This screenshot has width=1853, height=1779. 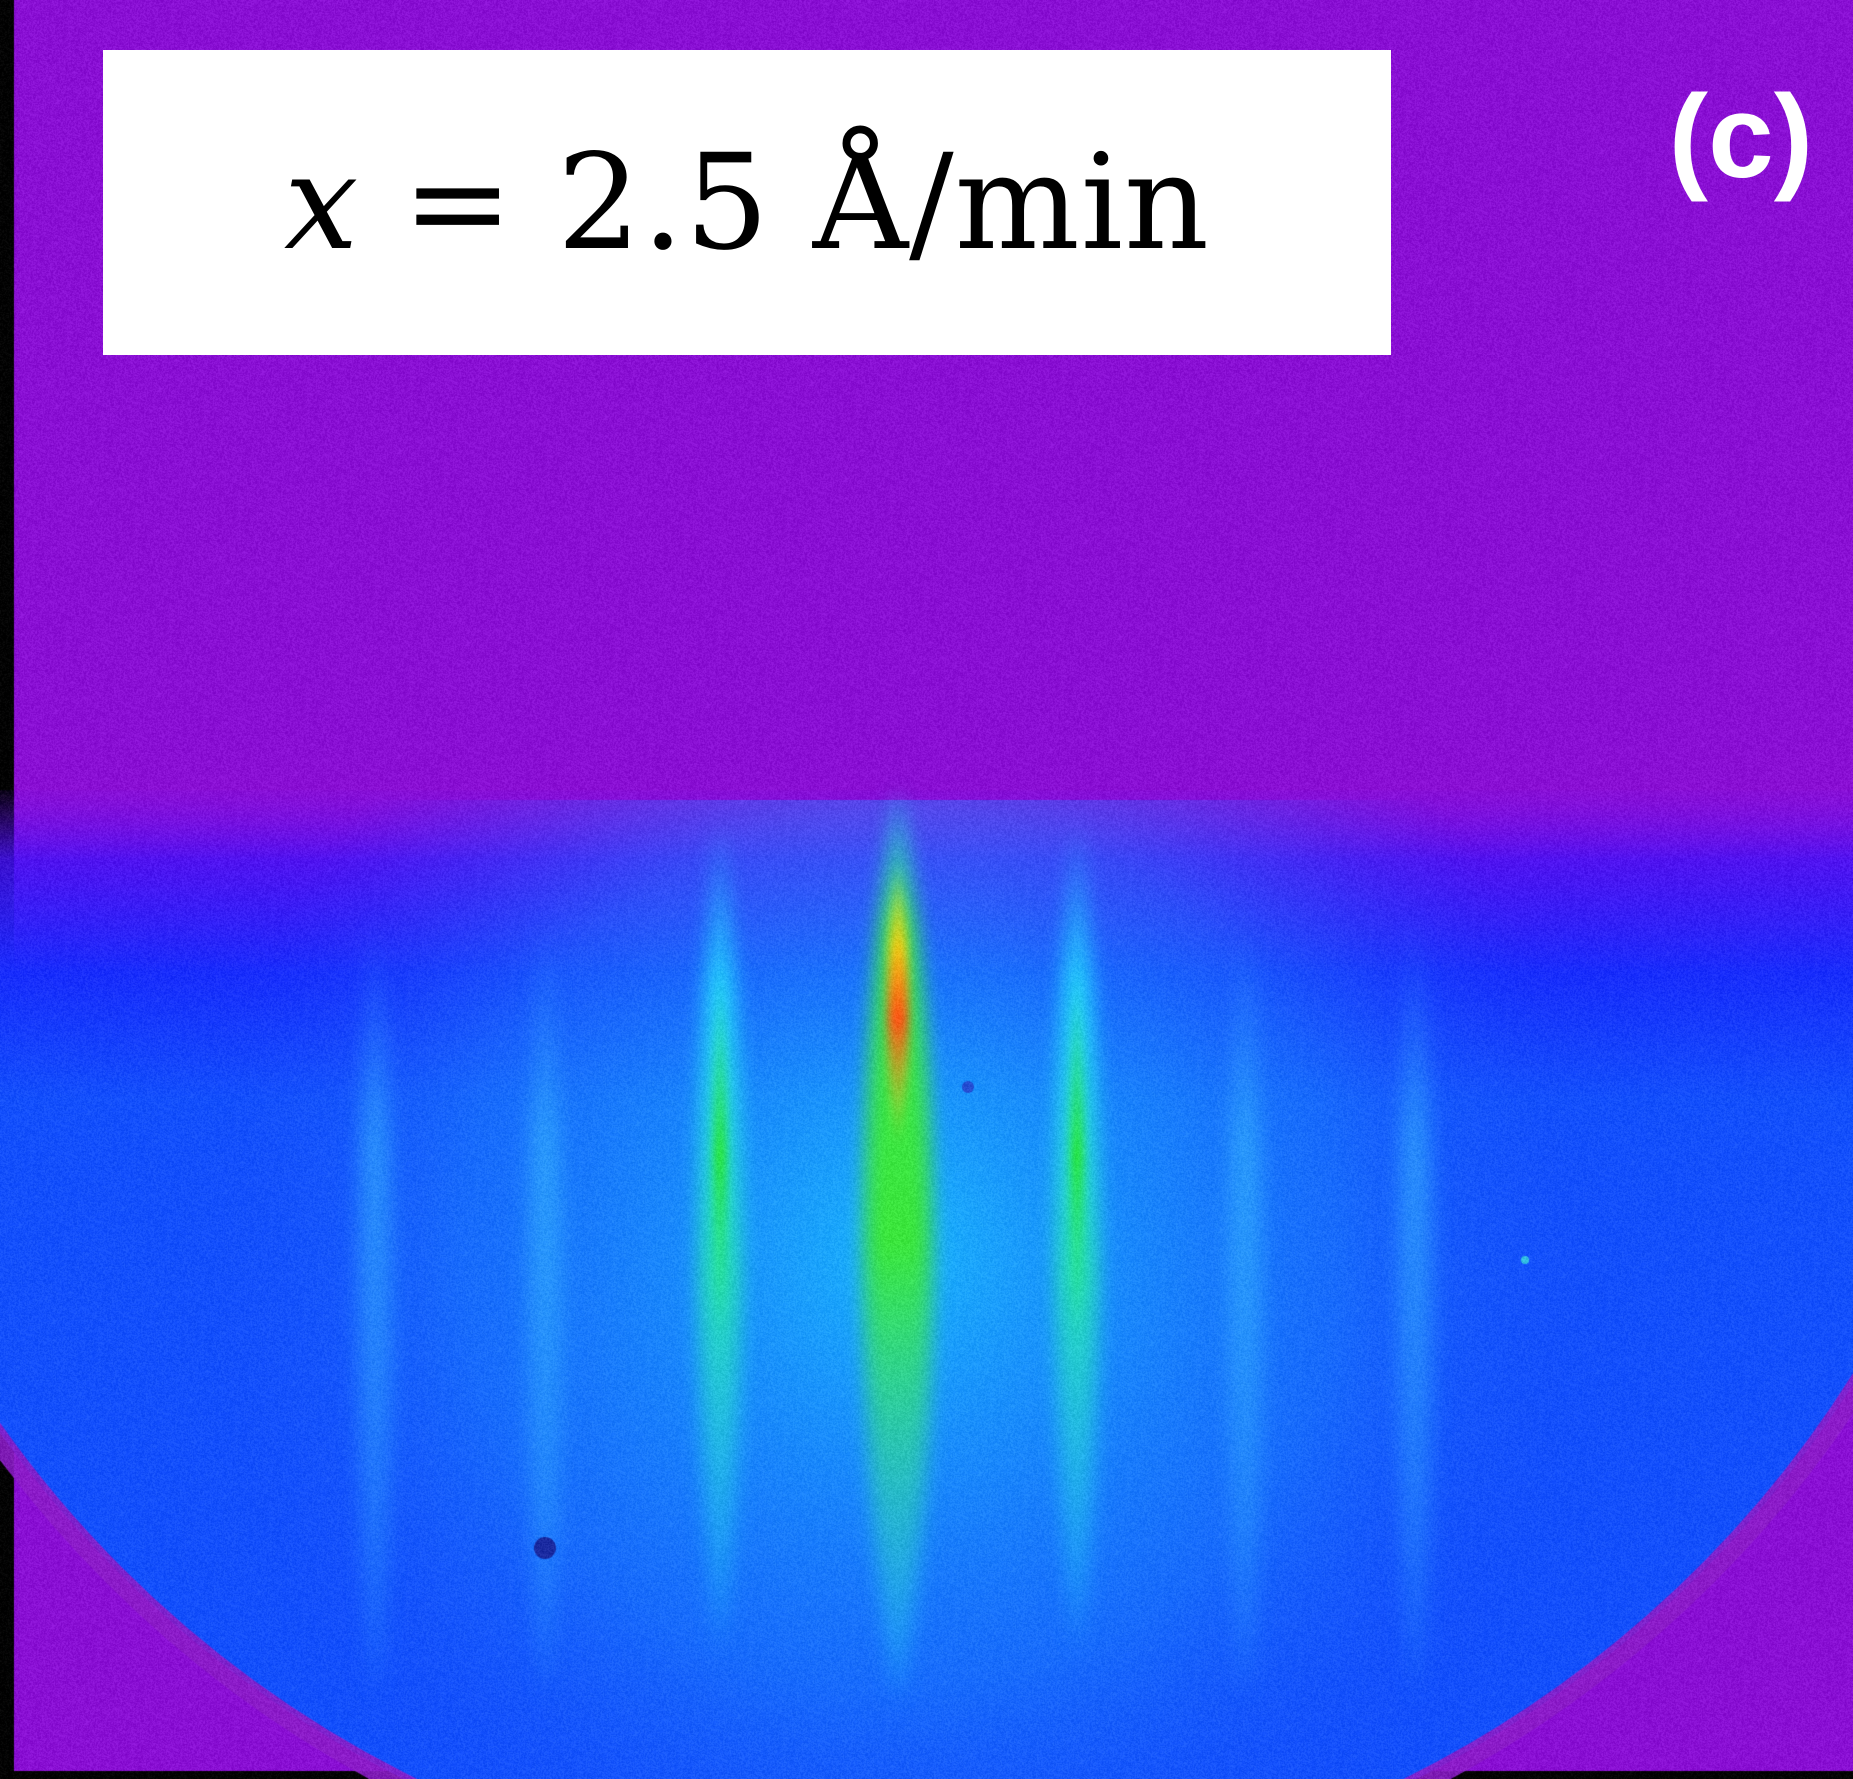 I want to click on growth-rate-label: x = 2.5 Å/min, so click(x=747, y=203).